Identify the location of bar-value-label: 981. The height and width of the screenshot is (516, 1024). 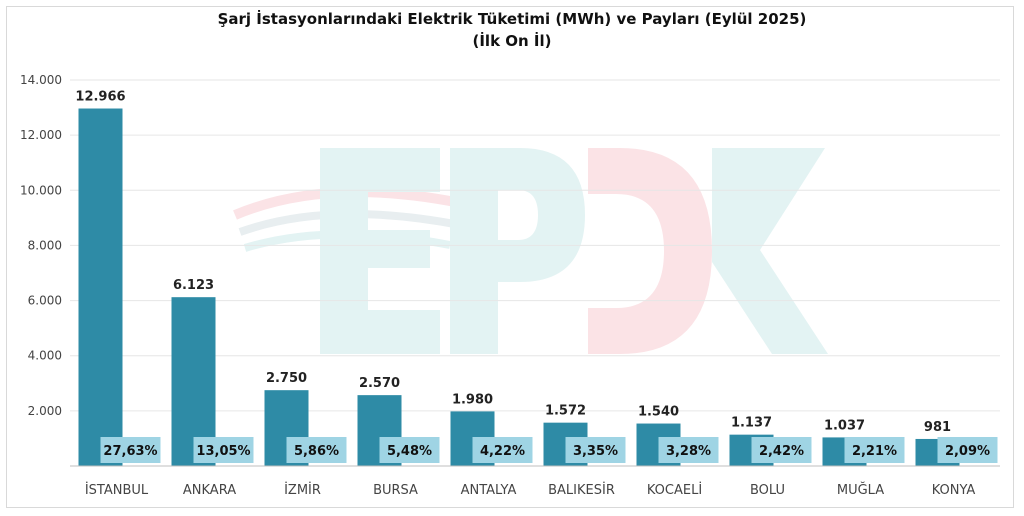
(937, 427).